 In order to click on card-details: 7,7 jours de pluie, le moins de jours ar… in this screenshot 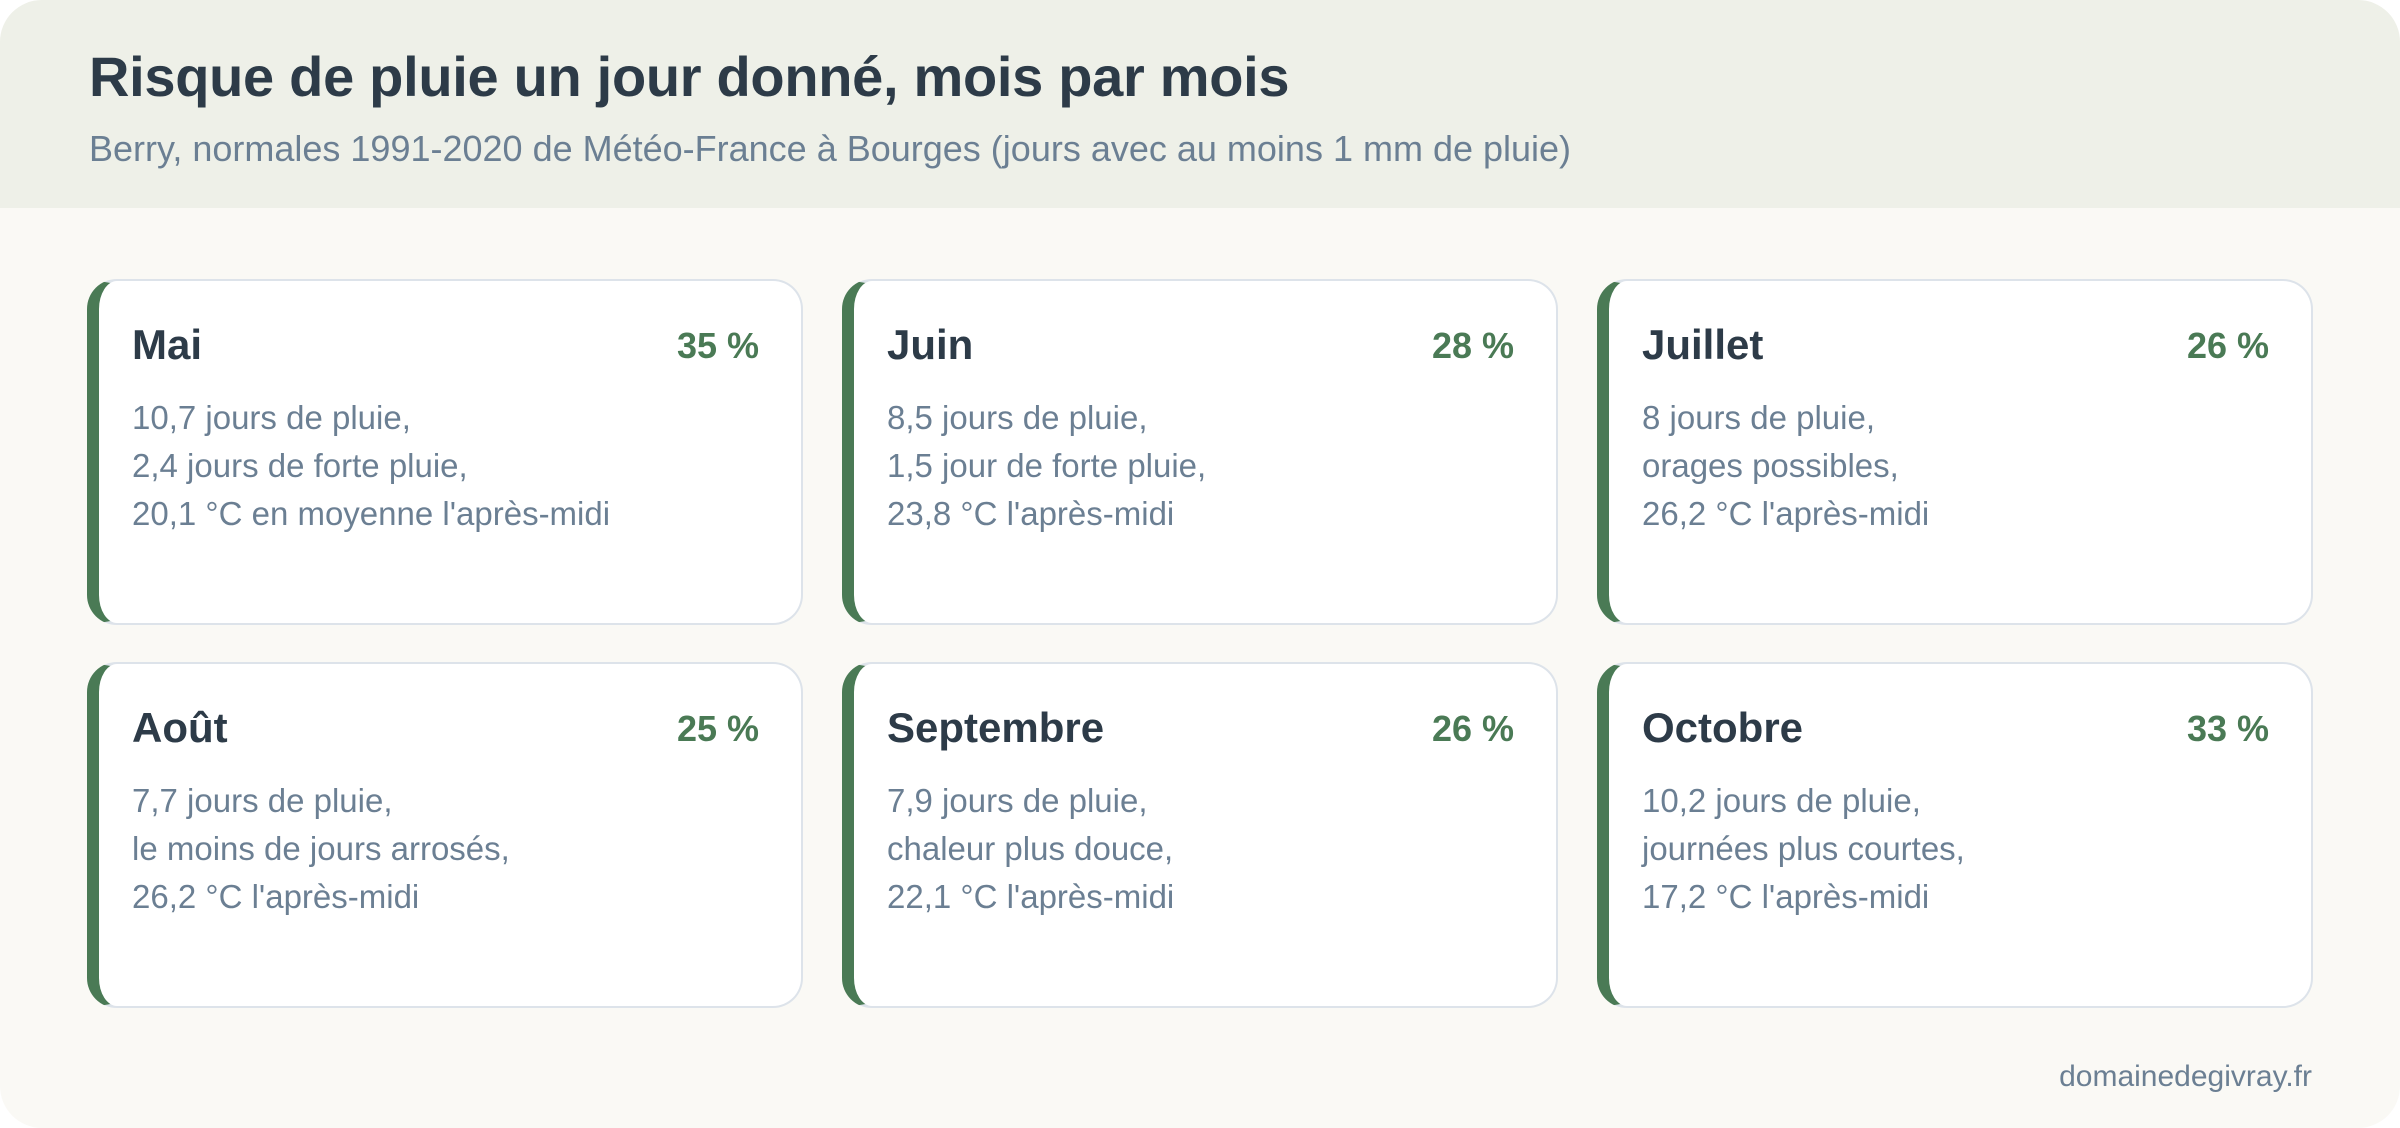, I will do `click(321, 849)`.